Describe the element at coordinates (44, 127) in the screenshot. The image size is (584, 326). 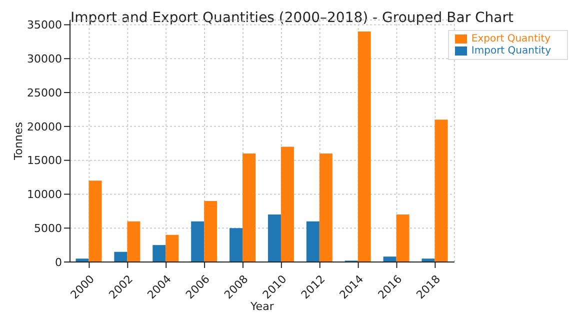
I see `y-tick-label: 20000` at that location.